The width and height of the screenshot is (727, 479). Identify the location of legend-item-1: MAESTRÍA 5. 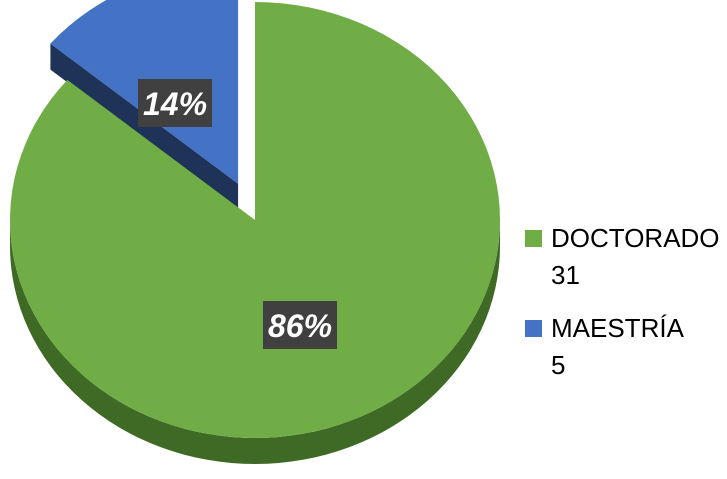
(605, 346).